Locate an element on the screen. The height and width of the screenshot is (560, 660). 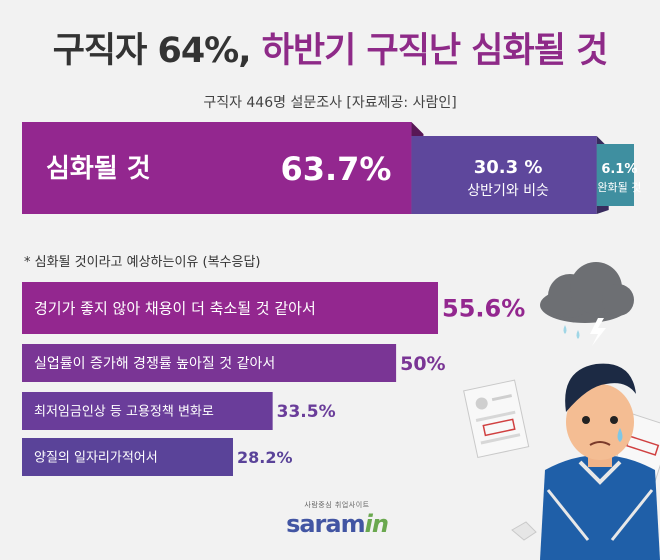
stack-segment-1: 심화될 것 63.7% is located at coordinates (223, 168).